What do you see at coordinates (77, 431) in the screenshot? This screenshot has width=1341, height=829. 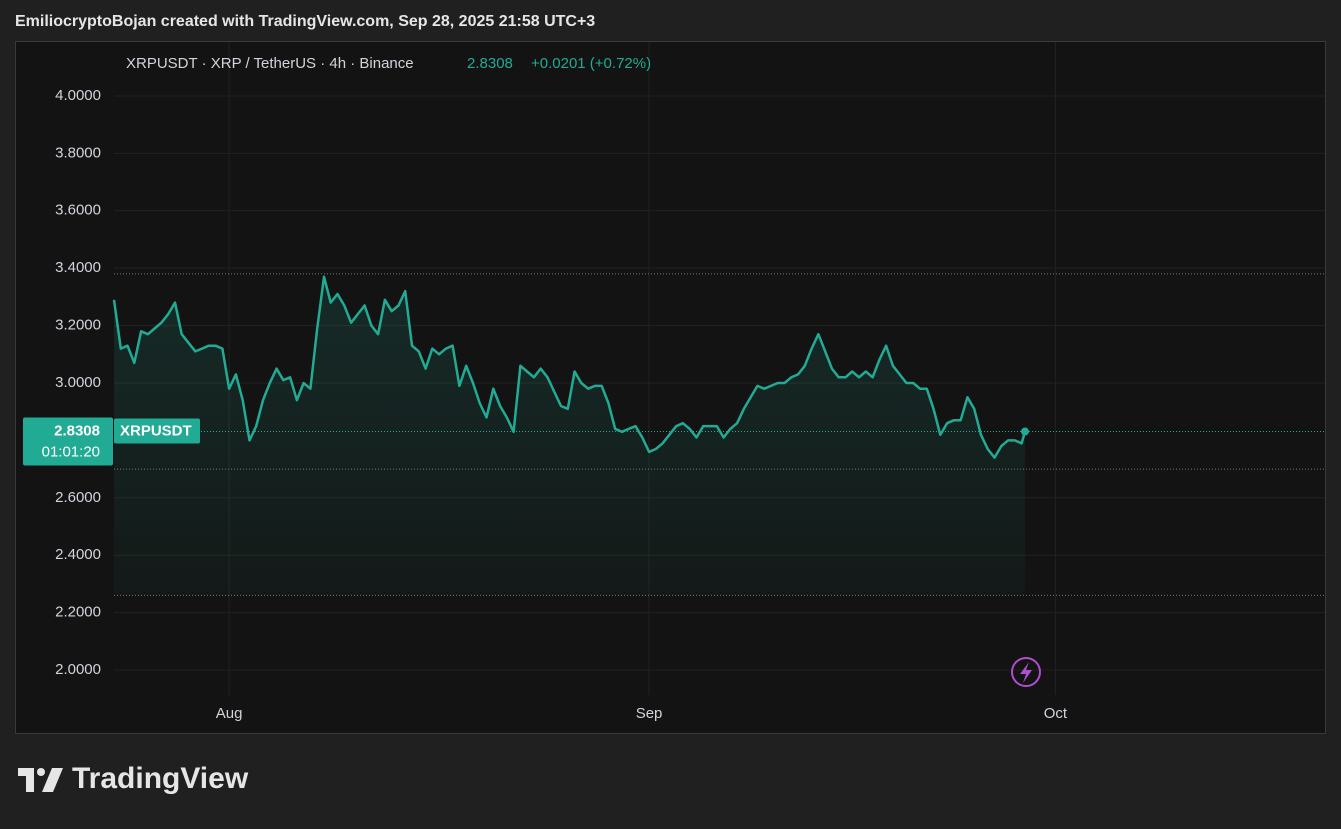 I see `price-tag-value: 2.8308` at bounding box center [77, 431].